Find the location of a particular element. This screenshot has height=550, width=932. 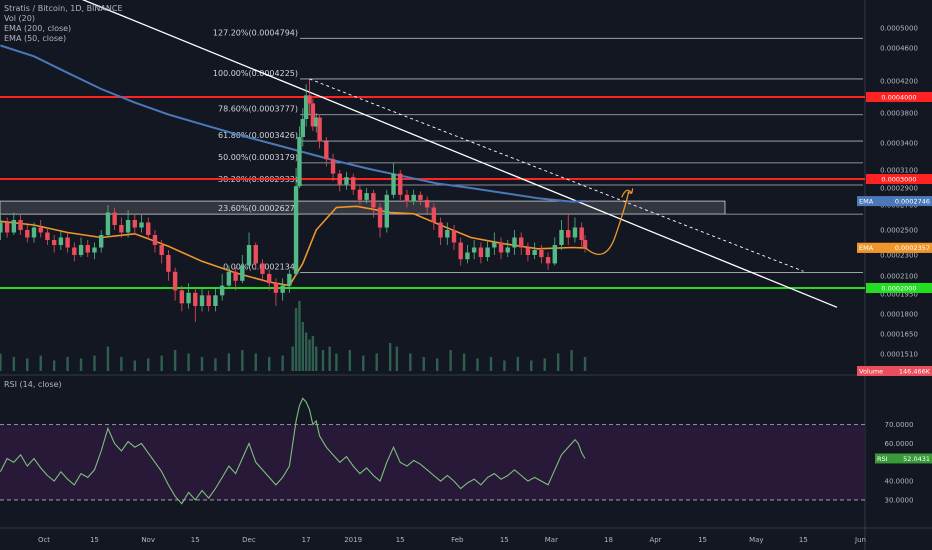

legend-volume: Vol (20) is located at coordinates (19, 18).